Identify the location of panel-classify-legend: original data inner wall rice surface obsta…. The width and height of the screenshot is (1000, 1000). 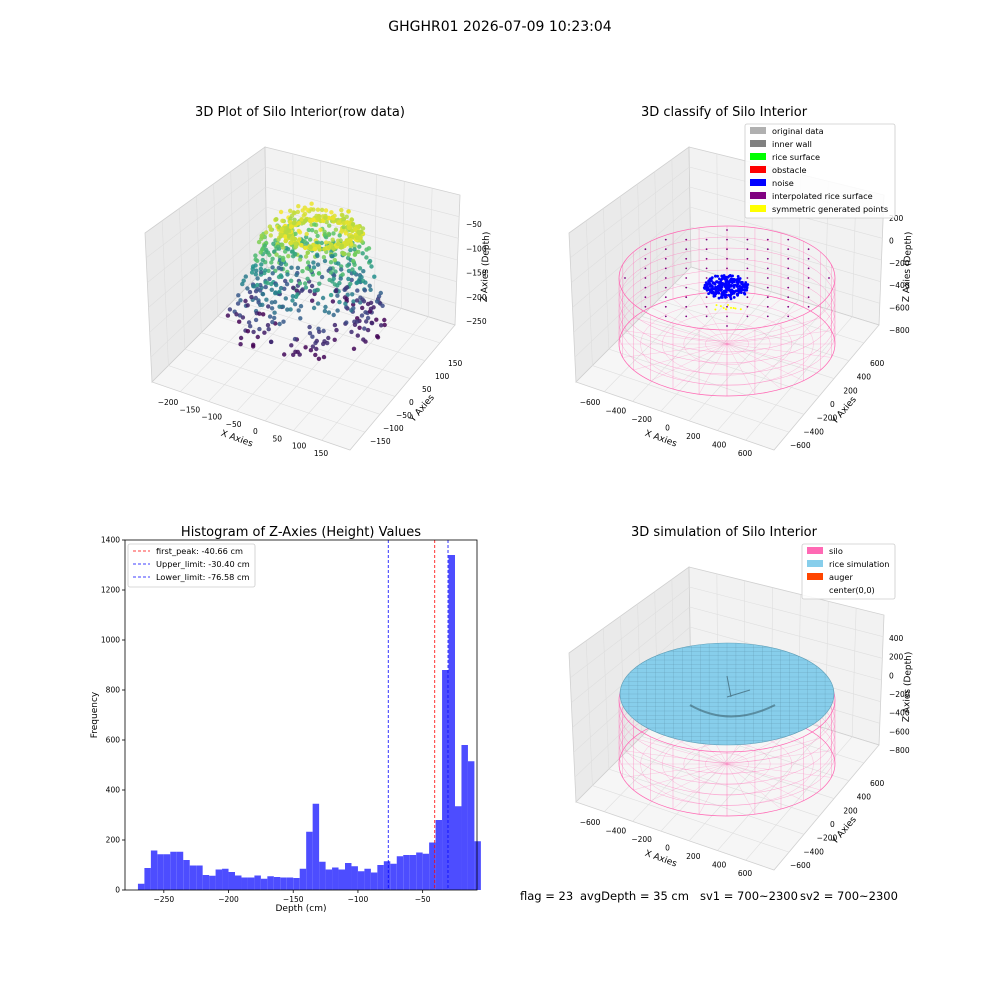
(820, 171).